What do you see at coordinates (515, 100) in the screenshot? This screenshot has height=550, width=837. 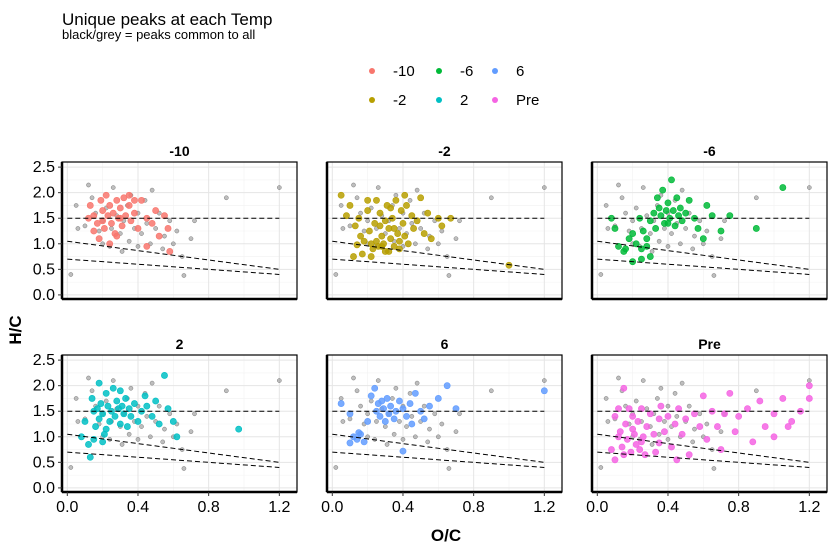 I see `legend-item: Pre` at bounding box center [515, 100].